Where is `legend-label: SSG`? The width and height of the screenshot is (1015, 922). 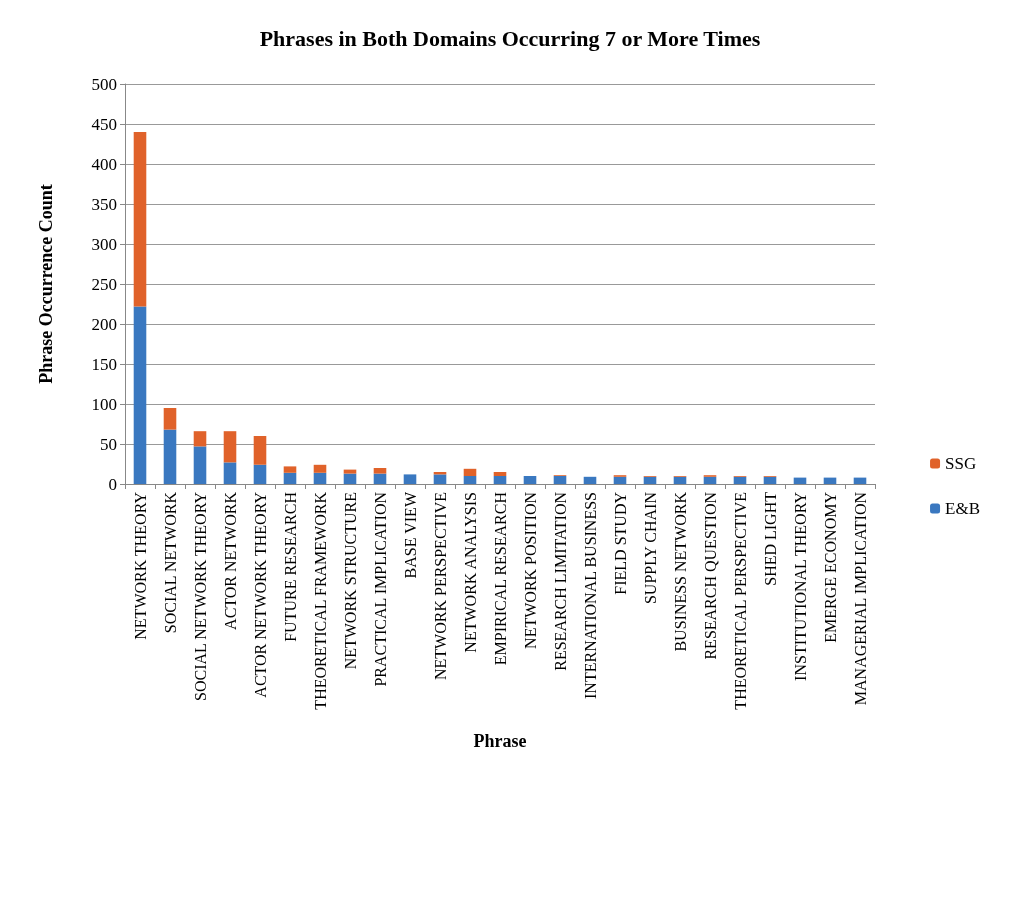
legend-label: SSG is located at coordinates (961, 463).